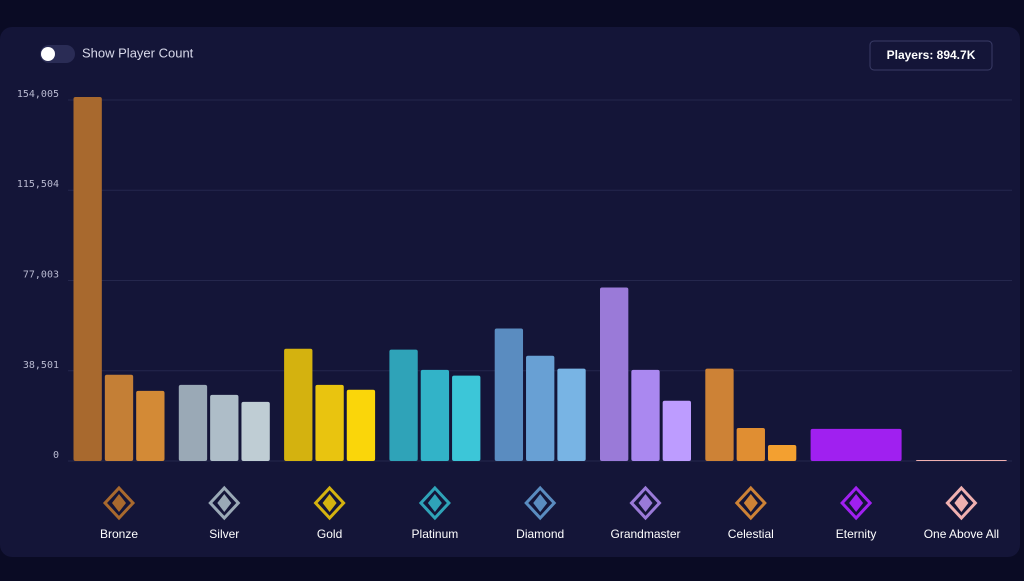 This screenshot has width=1024, height=581. Describe the element at coordinates (38, 94) in the screenshot. I see `y-tick-label: 154,005` at that location.